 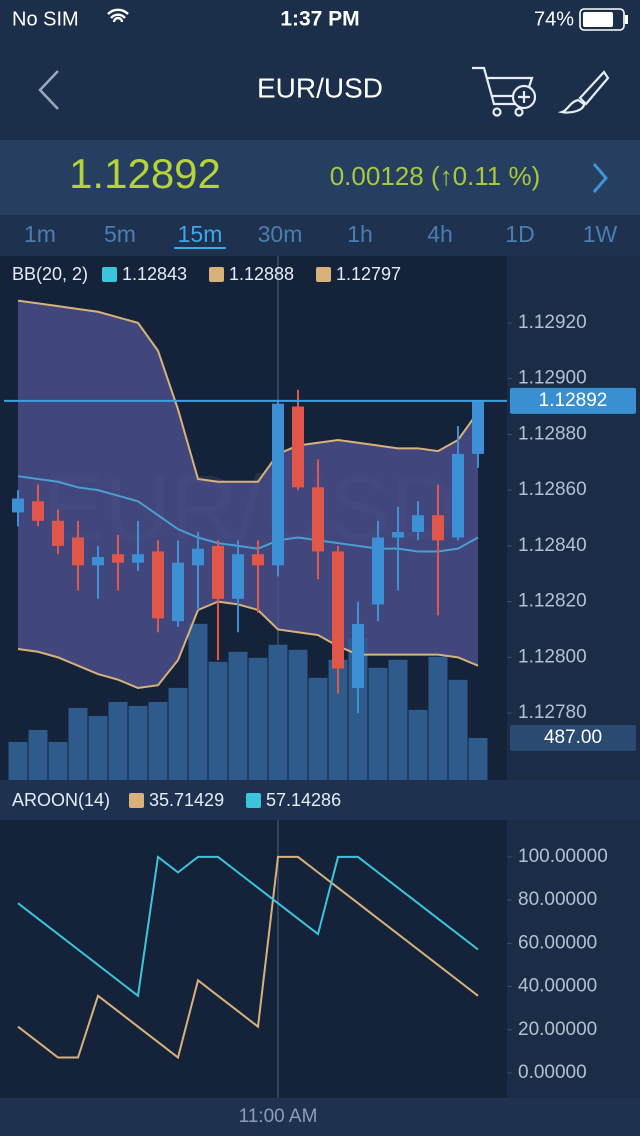 I want to click on quote-price: 1.12892, so click(x=145, y=173).